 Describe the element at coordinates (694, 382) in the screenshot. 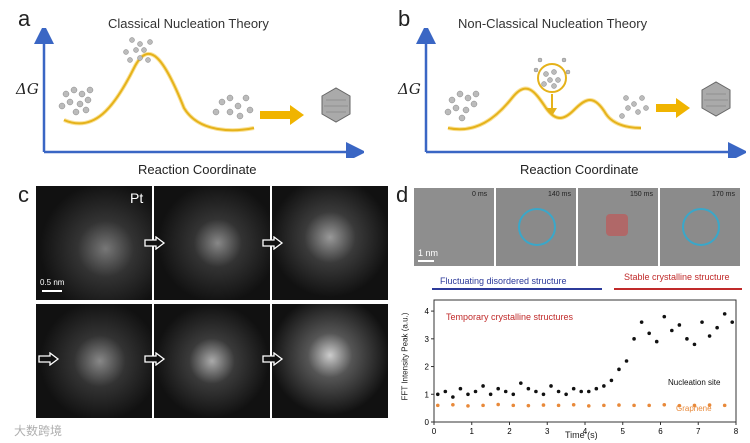

I see `legend-nucleation: Nucleation site` at that location.